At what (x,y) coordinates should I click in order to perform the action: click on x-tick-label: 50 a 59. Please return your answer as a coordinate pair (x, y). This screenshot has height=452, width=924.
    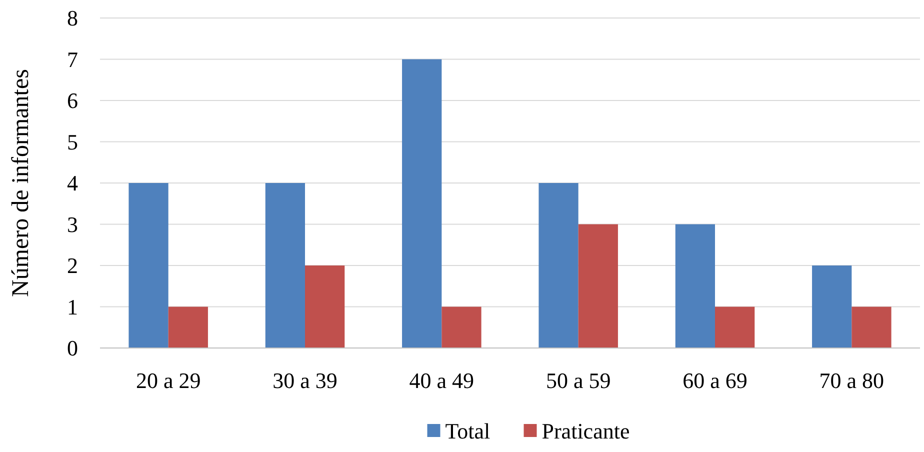
    Looking at the image, I should click on (578, 380).